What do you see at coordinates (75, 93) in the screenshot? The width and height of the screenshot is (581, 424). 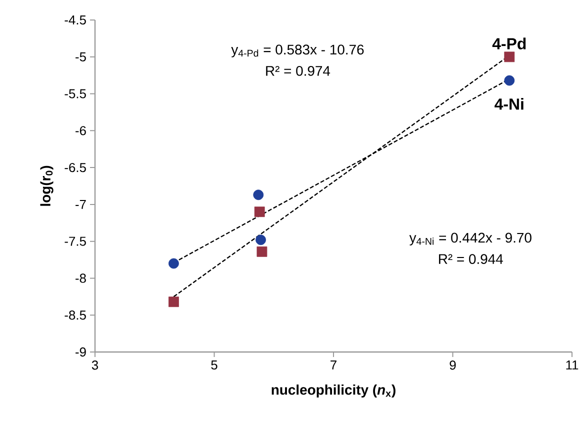 I see `y-tick-label: -5.5` at bounding box center [75, 93].